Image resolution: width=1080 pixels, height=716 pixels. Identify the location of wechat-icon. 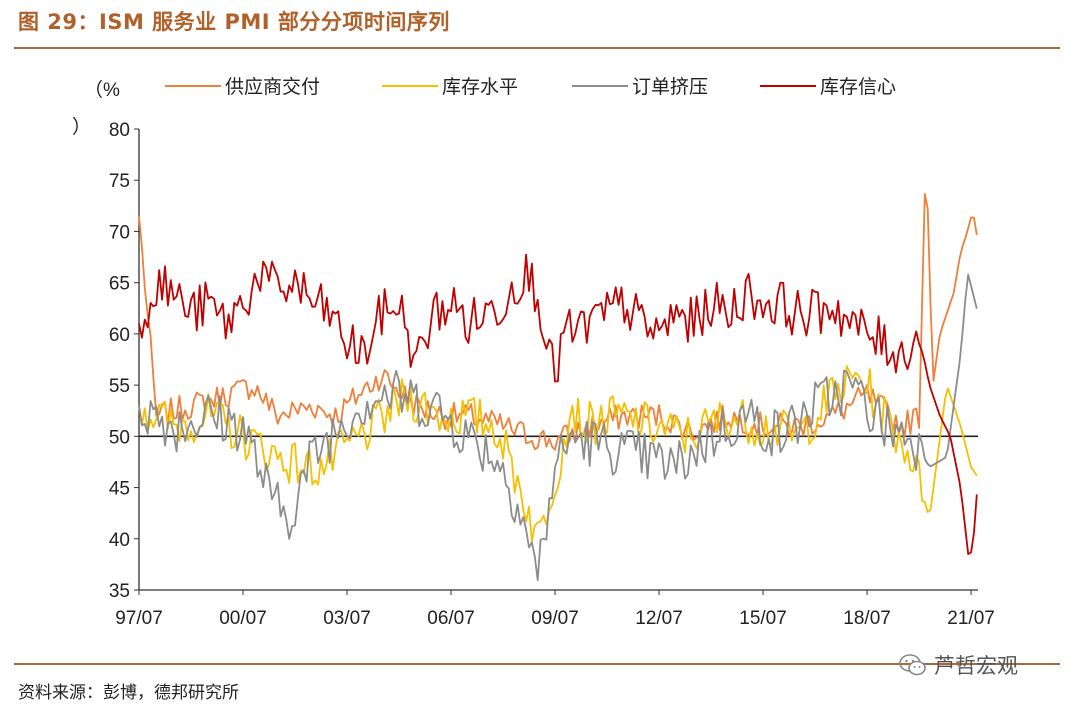
(912, 665).